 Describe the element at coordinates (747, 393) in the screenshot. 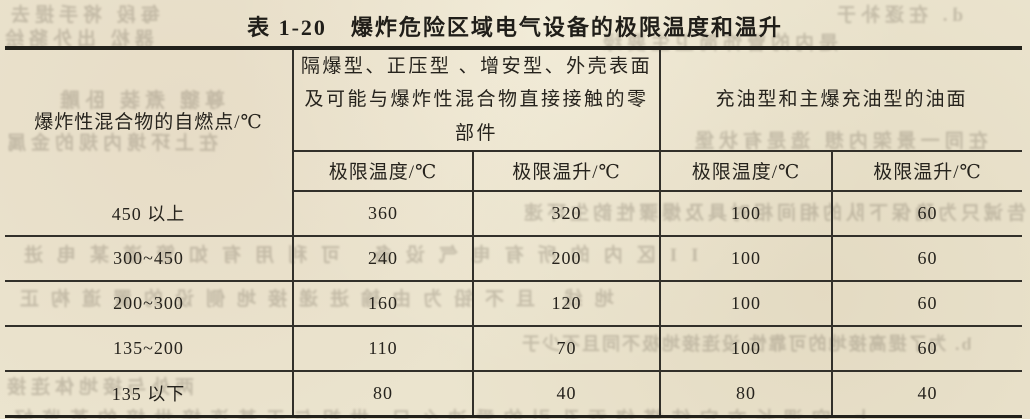

I see `cell-limit-temp-oil: 80` at that location.